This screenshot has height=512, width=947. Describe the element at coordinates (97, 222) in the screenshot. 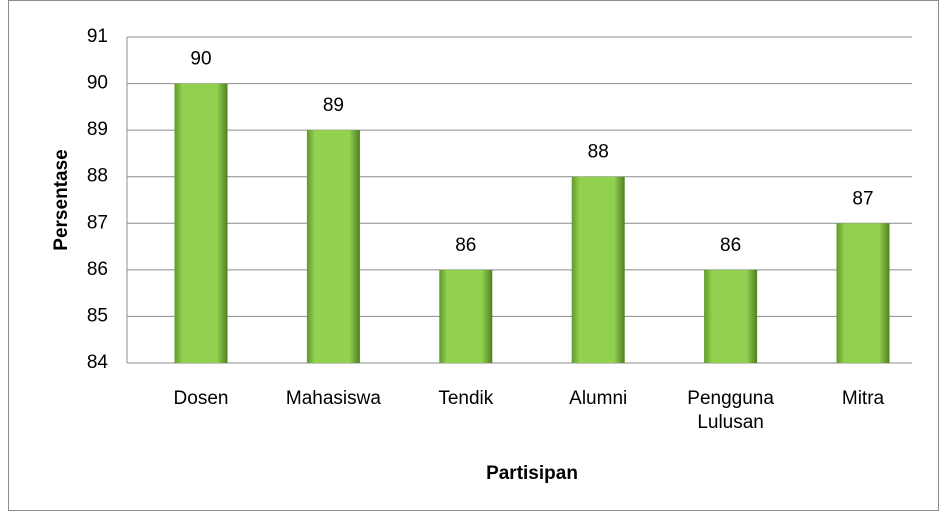

I see `y-tick-label: 87` at that location.